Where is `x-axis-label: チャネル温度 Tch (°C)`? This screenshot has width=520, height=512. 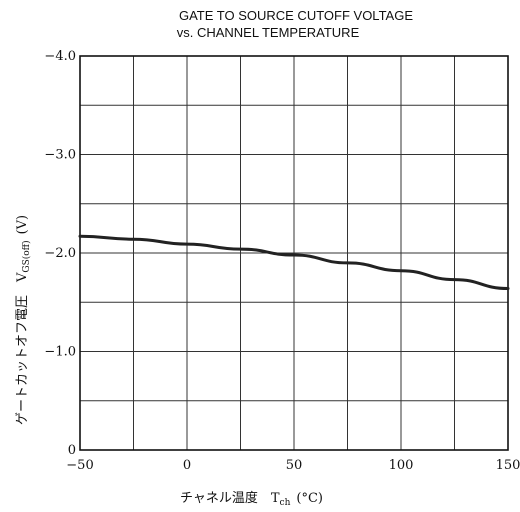 x-axis-label: チャネル温度 Tch (°C) is located at coordinates (251, 499).